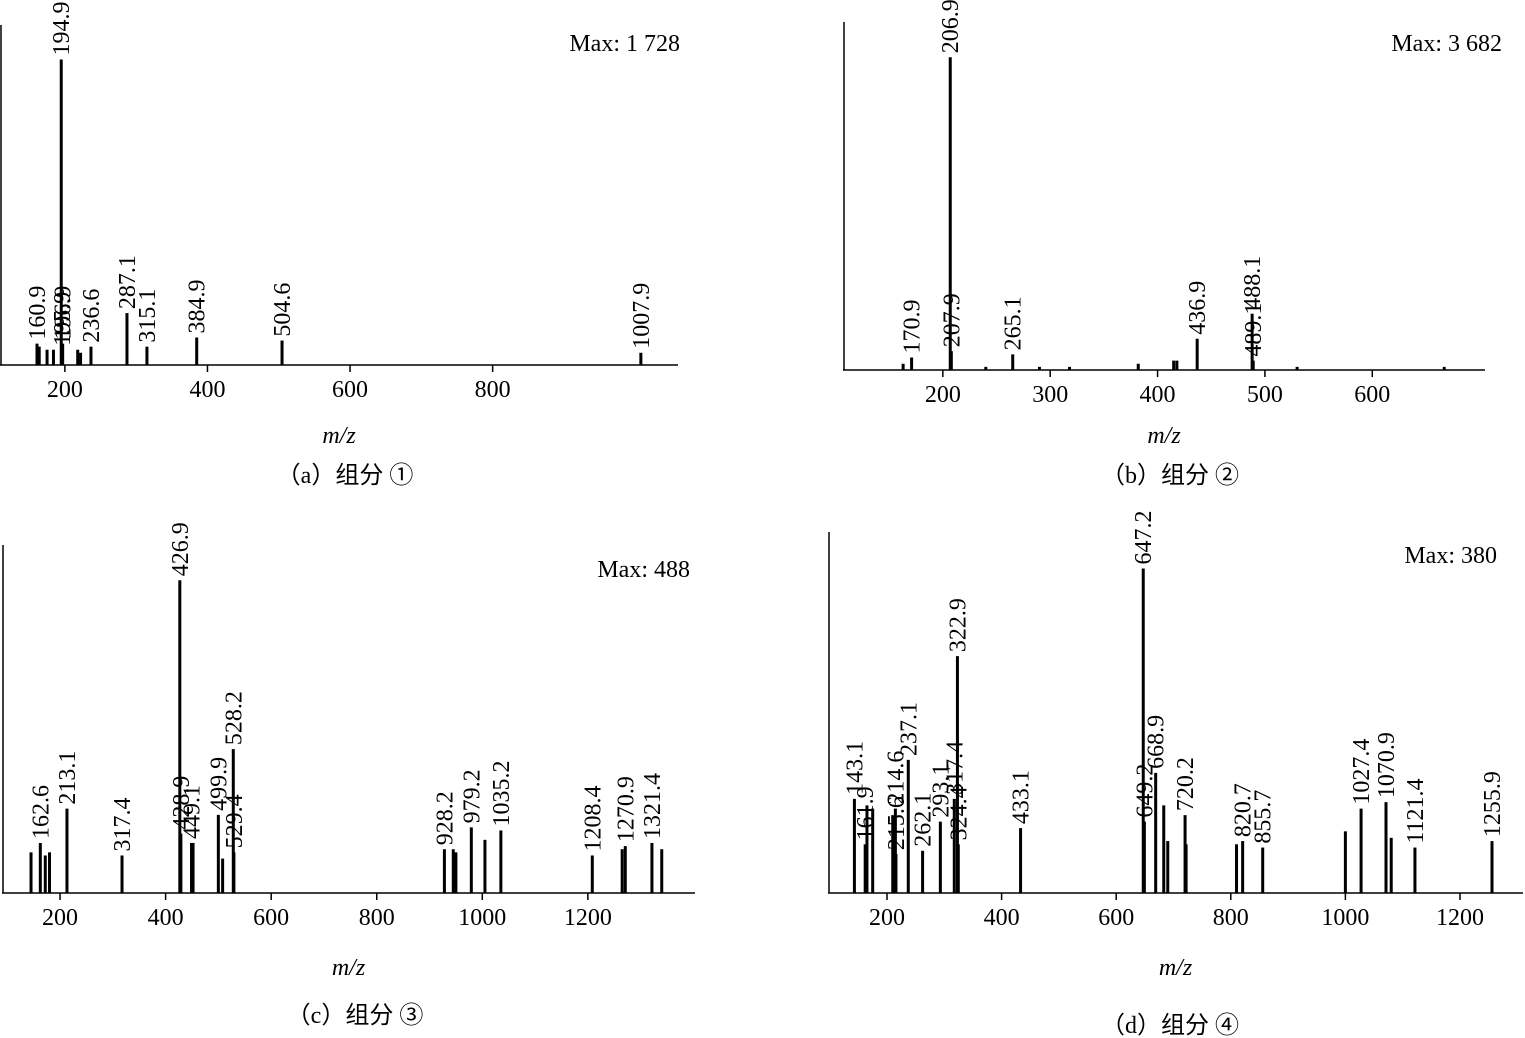 The image size is (1525, 1038). Describe the element at coordinates (219, 784) in the screenshot. I see `peak-label: 499.9` at that location.